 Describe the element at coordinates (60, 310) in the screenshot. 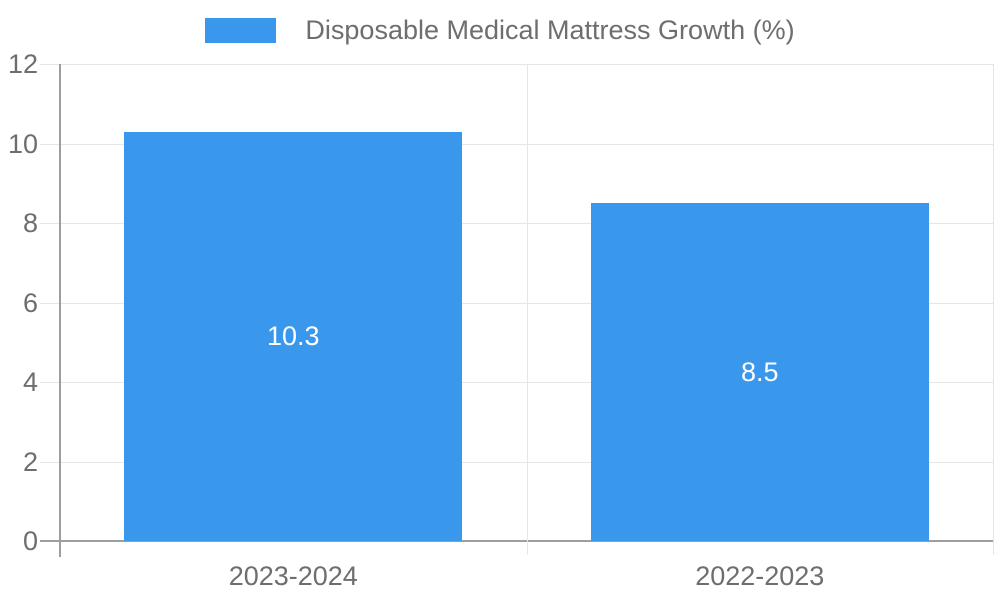

I see `y-axis-line` at that location.